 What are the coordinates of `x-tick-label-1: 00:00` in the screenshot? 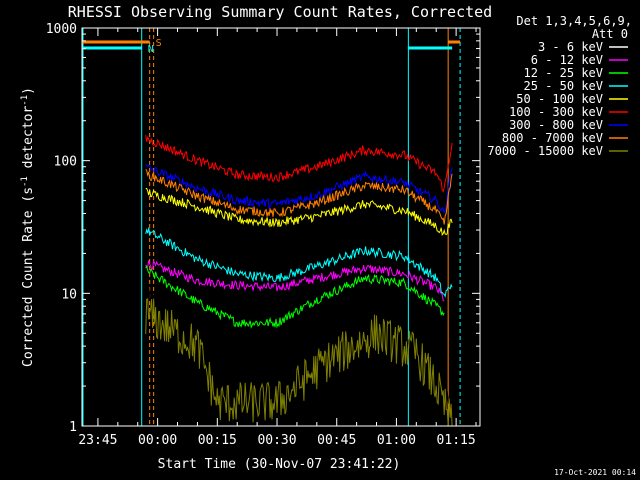 It's located at (157, 440).